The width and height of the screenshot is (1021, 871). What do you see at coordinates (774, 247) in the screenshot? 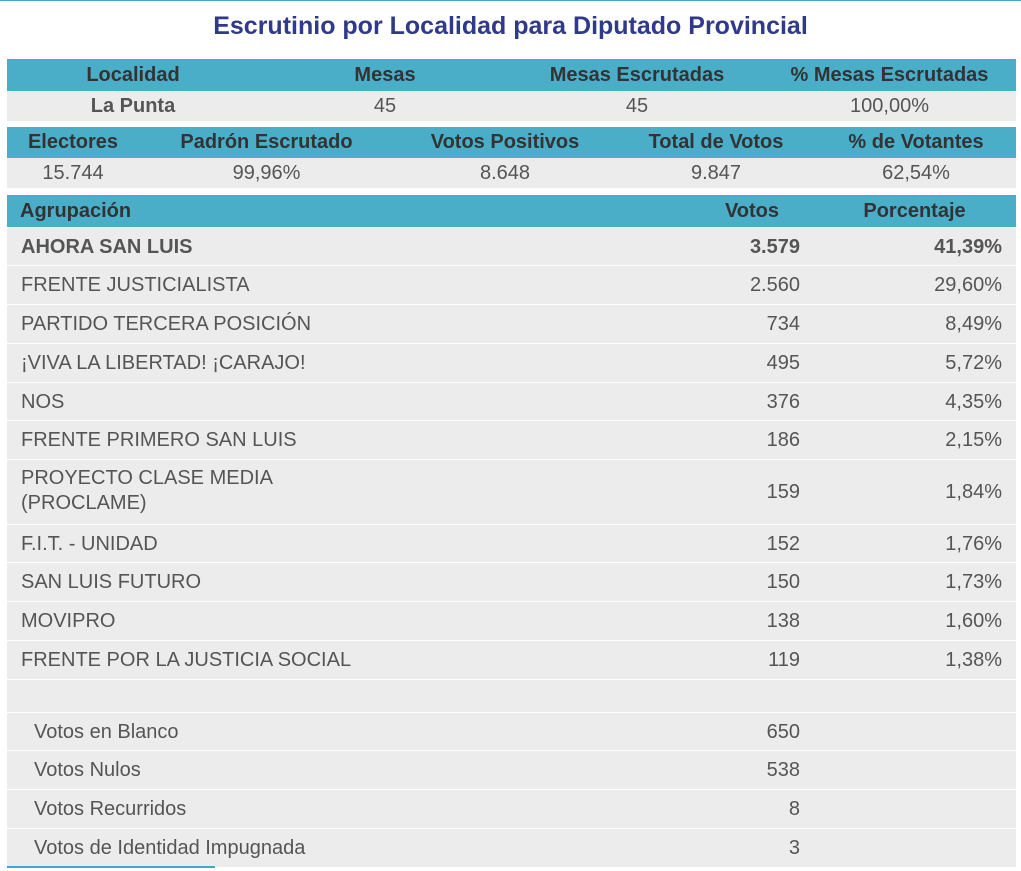
I see `party-votes: 3.579` at bounding box center [774, 247].